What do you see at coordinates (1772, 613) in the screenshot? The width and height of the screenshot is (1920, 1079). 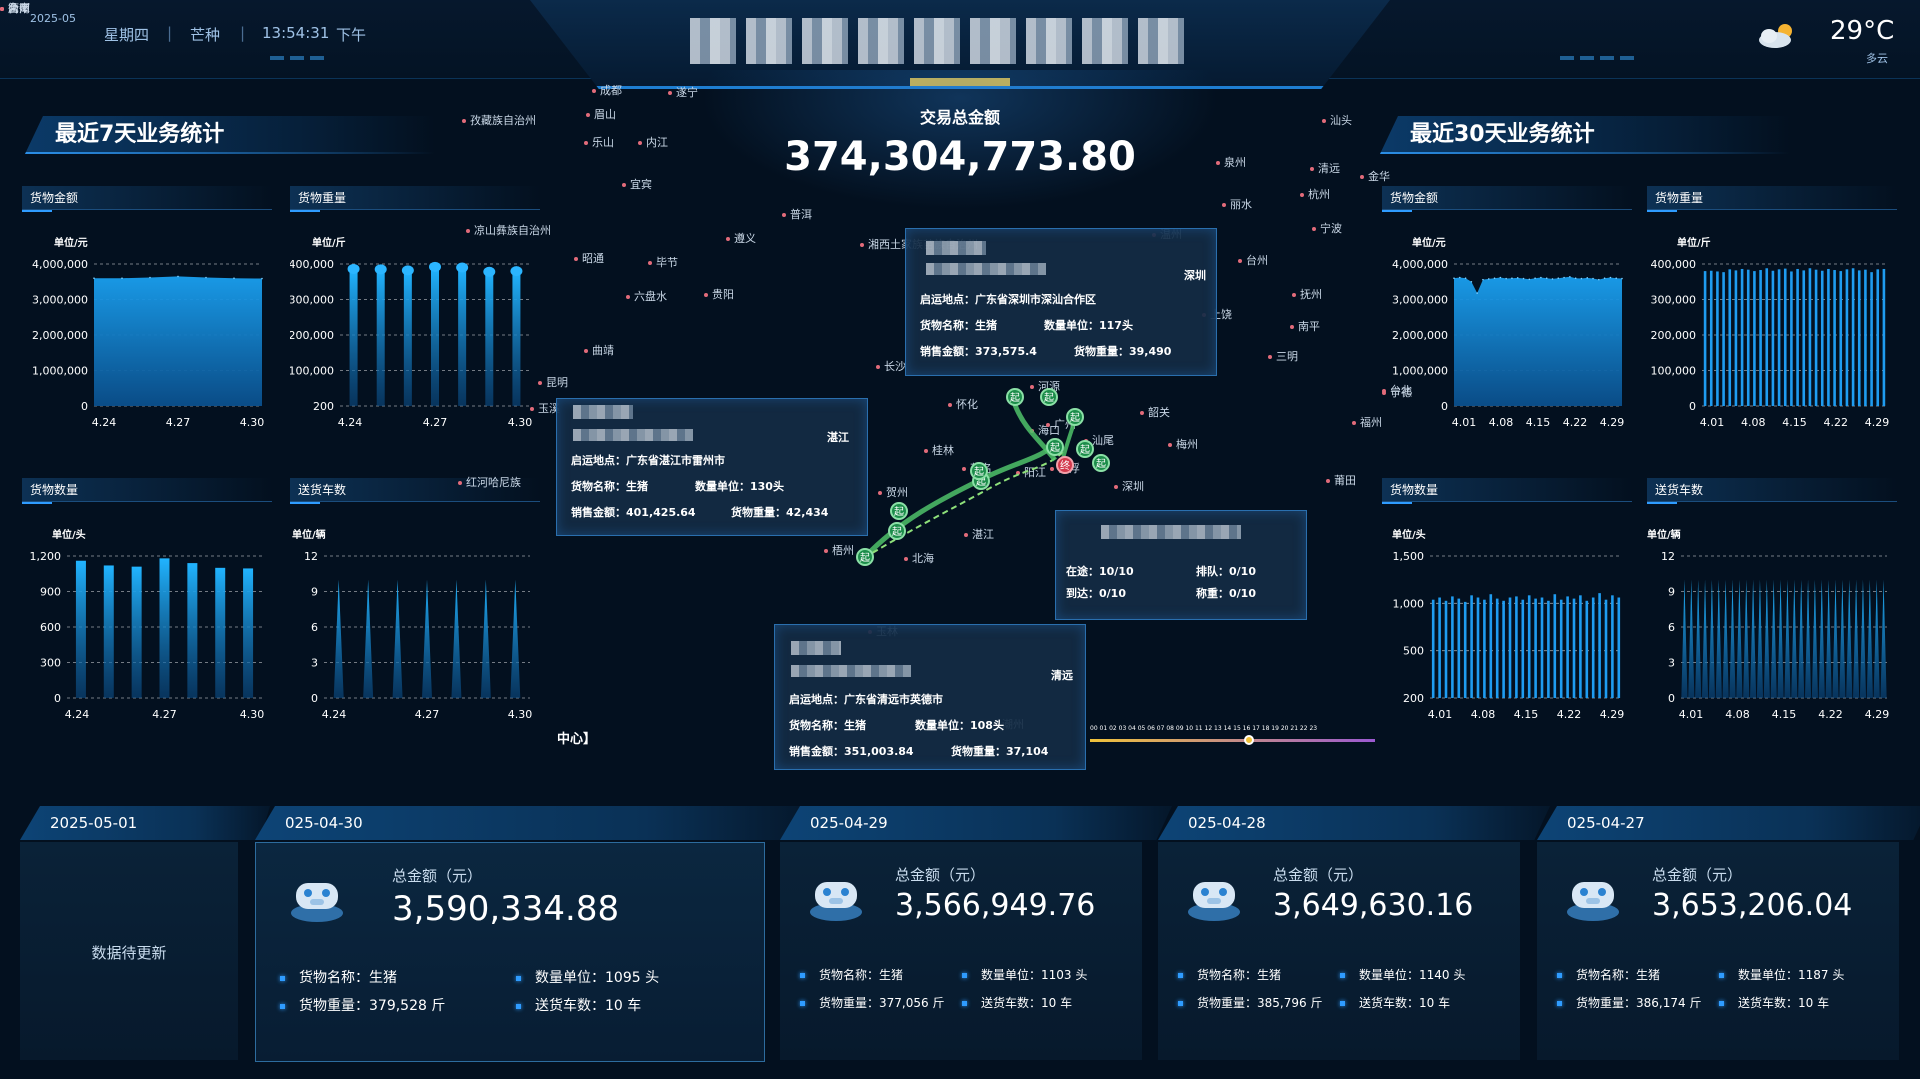 I see `chart-panel-trucks-30d: 送货车数 单位/辆 12 9 6 3 0 4.01 4.08 4.15 4.22 4.29` at bounding box center [1772, 613].